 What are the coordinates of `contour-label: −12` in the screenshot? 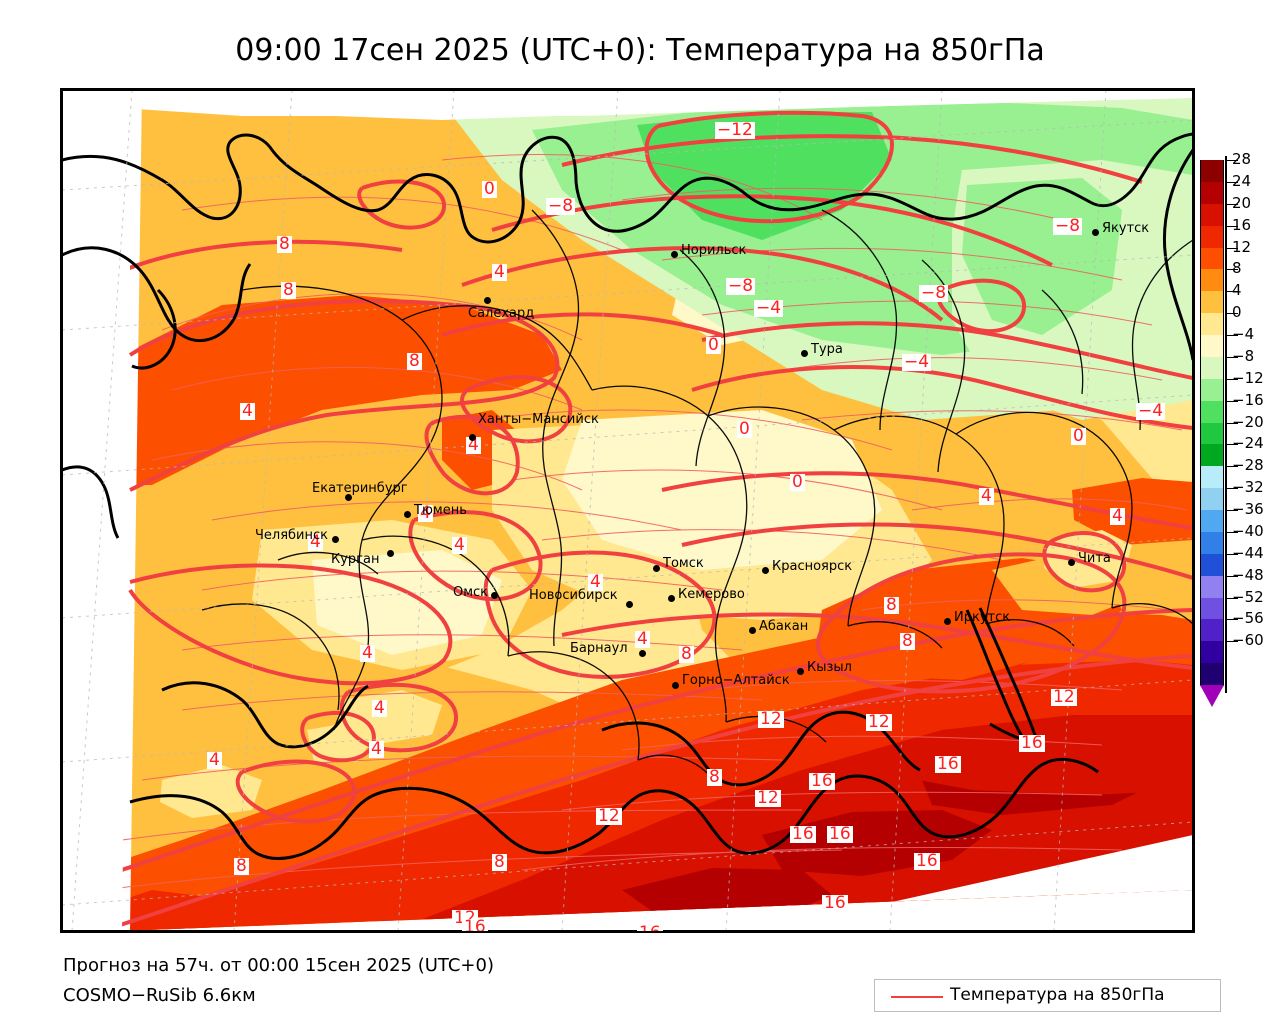 It's located at (735, 130).